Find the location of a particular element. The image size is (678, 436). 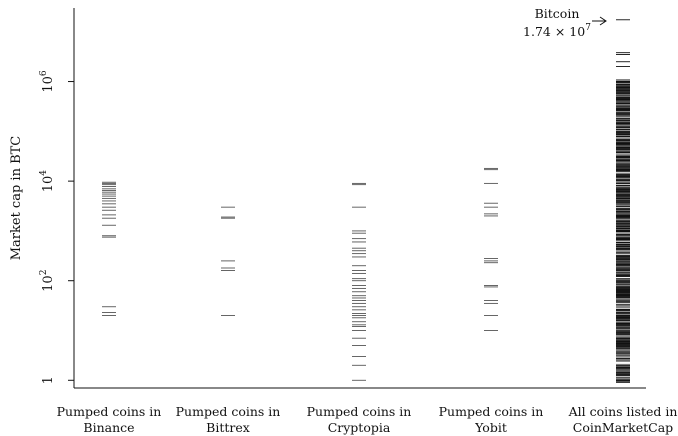

category-label: Pumped coins in Cryptopia is located at coordinates (359, 419).